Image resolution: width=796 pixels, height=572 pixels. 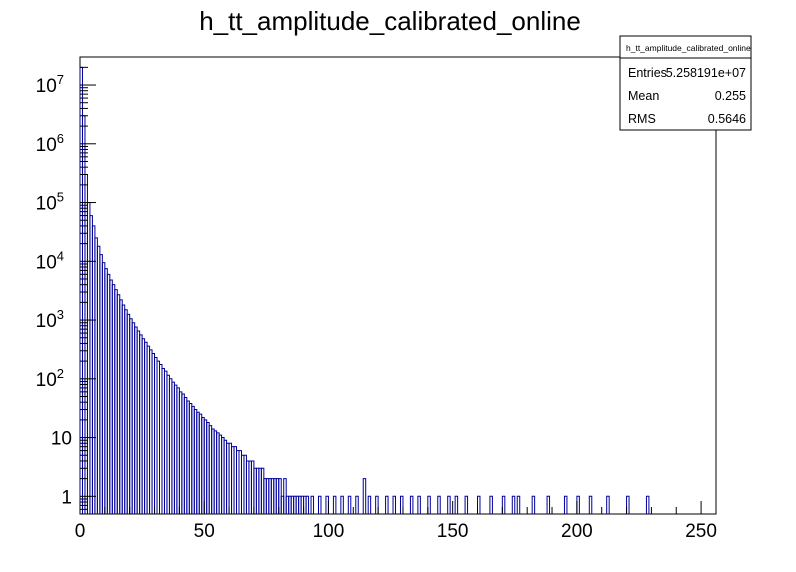 What do you see at coordinates (647, 73) in the screenshot?
I see `stats-entries-label: Entries` at bounding box center [647, 73].